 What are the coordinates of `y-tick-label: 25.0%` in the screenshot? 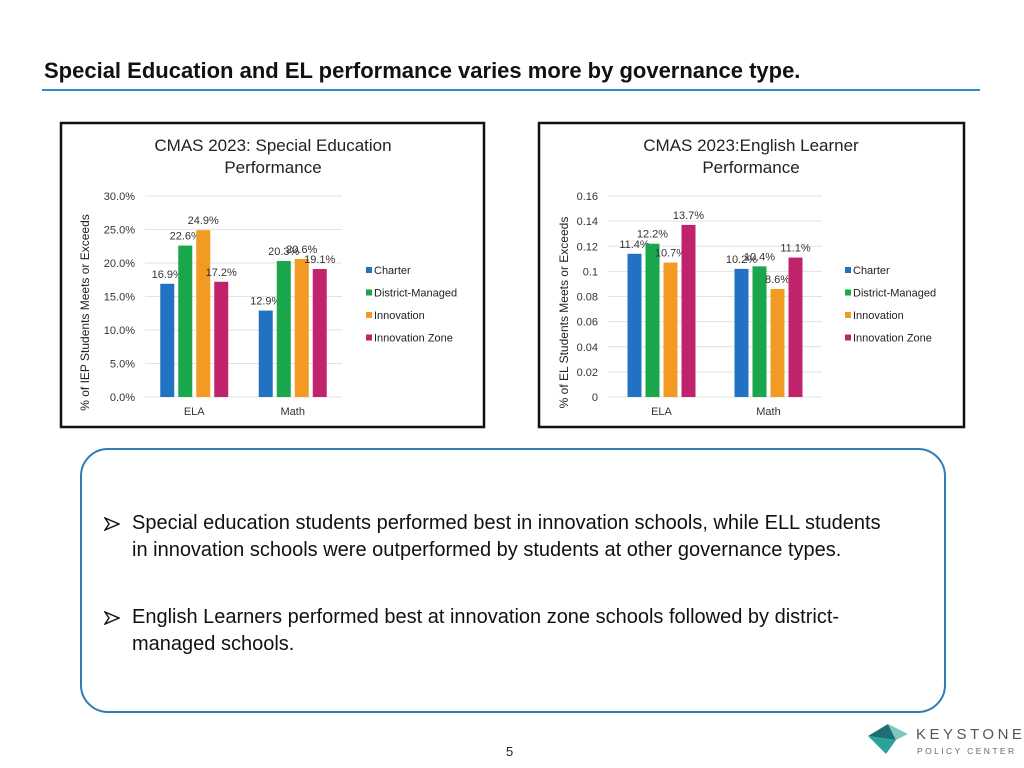 It's located at (119, 231).